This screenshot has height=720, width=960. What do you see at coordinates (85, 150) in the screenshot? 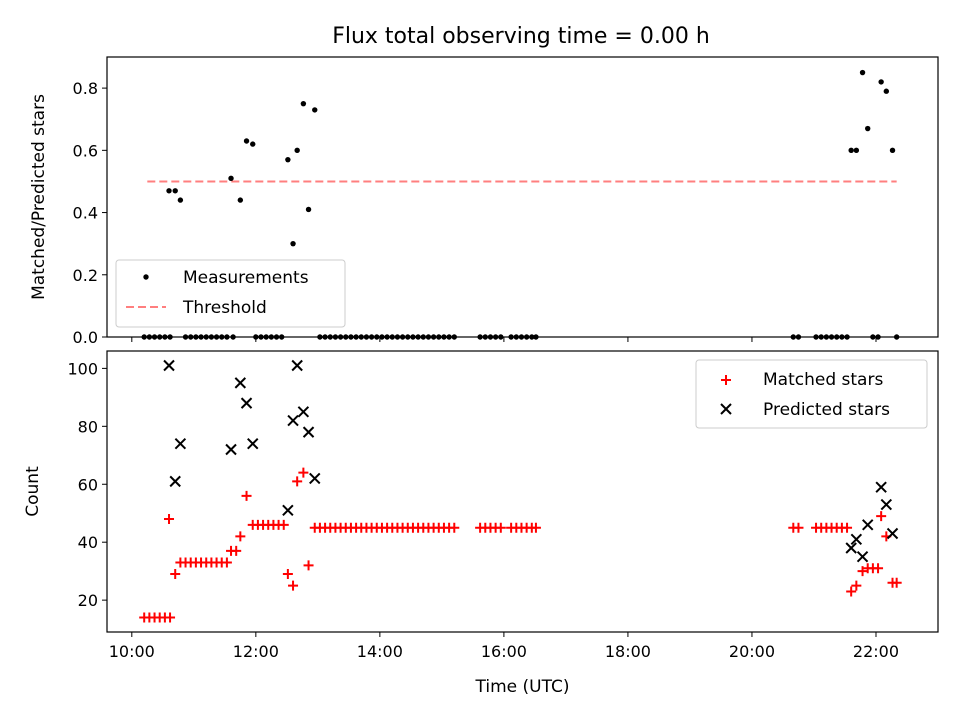
I see `y-tick-label: 0.6` at bounding box center [85, 150].